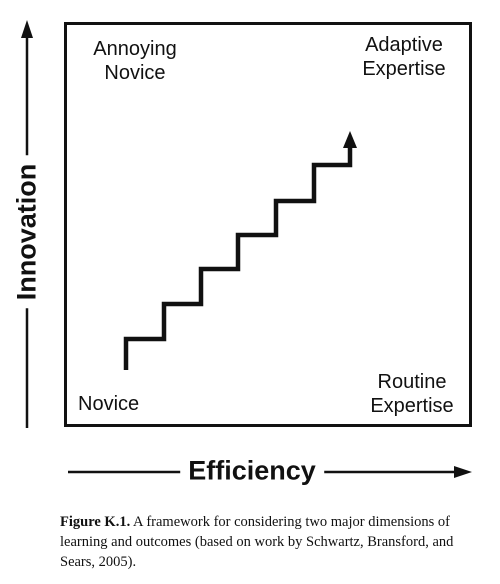 Image resolution: width=500 pixels, height=584 pixels. What do you see at coordinates (463, 472) in the screenshot?
I see `x-axis-arrowhead` at bounding box center [463, 472].